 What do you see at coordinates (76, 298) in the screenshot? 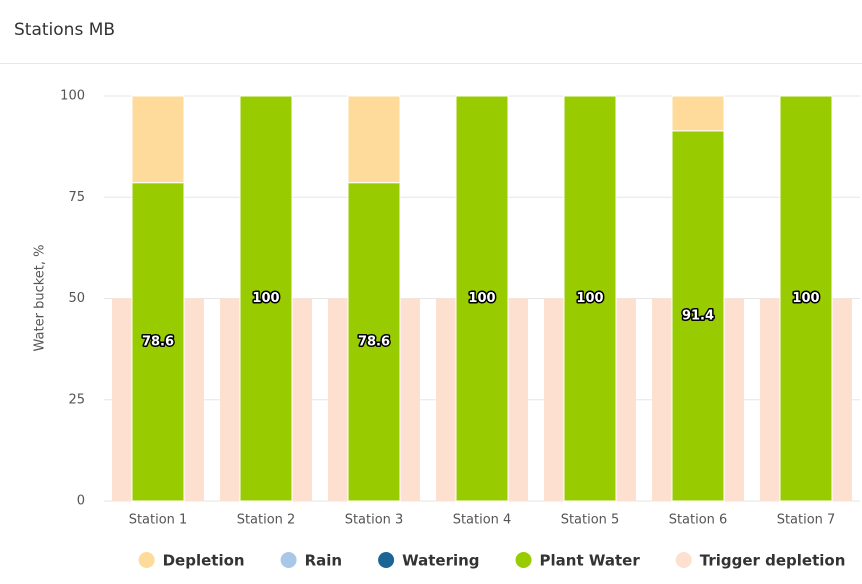
I see `y-tick-label: 50` at bounding box center [76, 298].